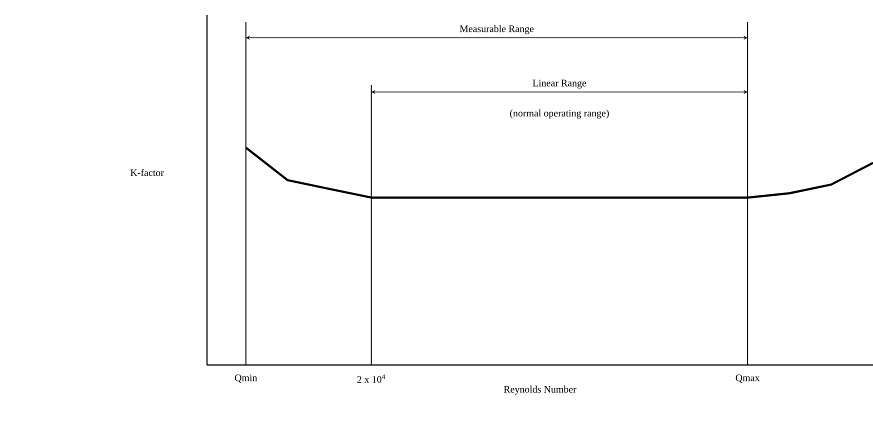 The width and height of the screenshot is (873, 421). Describe the element at coordinates (540, 390) in the screenshot. I see `x-axis-title: Reynolds Number` at that location.